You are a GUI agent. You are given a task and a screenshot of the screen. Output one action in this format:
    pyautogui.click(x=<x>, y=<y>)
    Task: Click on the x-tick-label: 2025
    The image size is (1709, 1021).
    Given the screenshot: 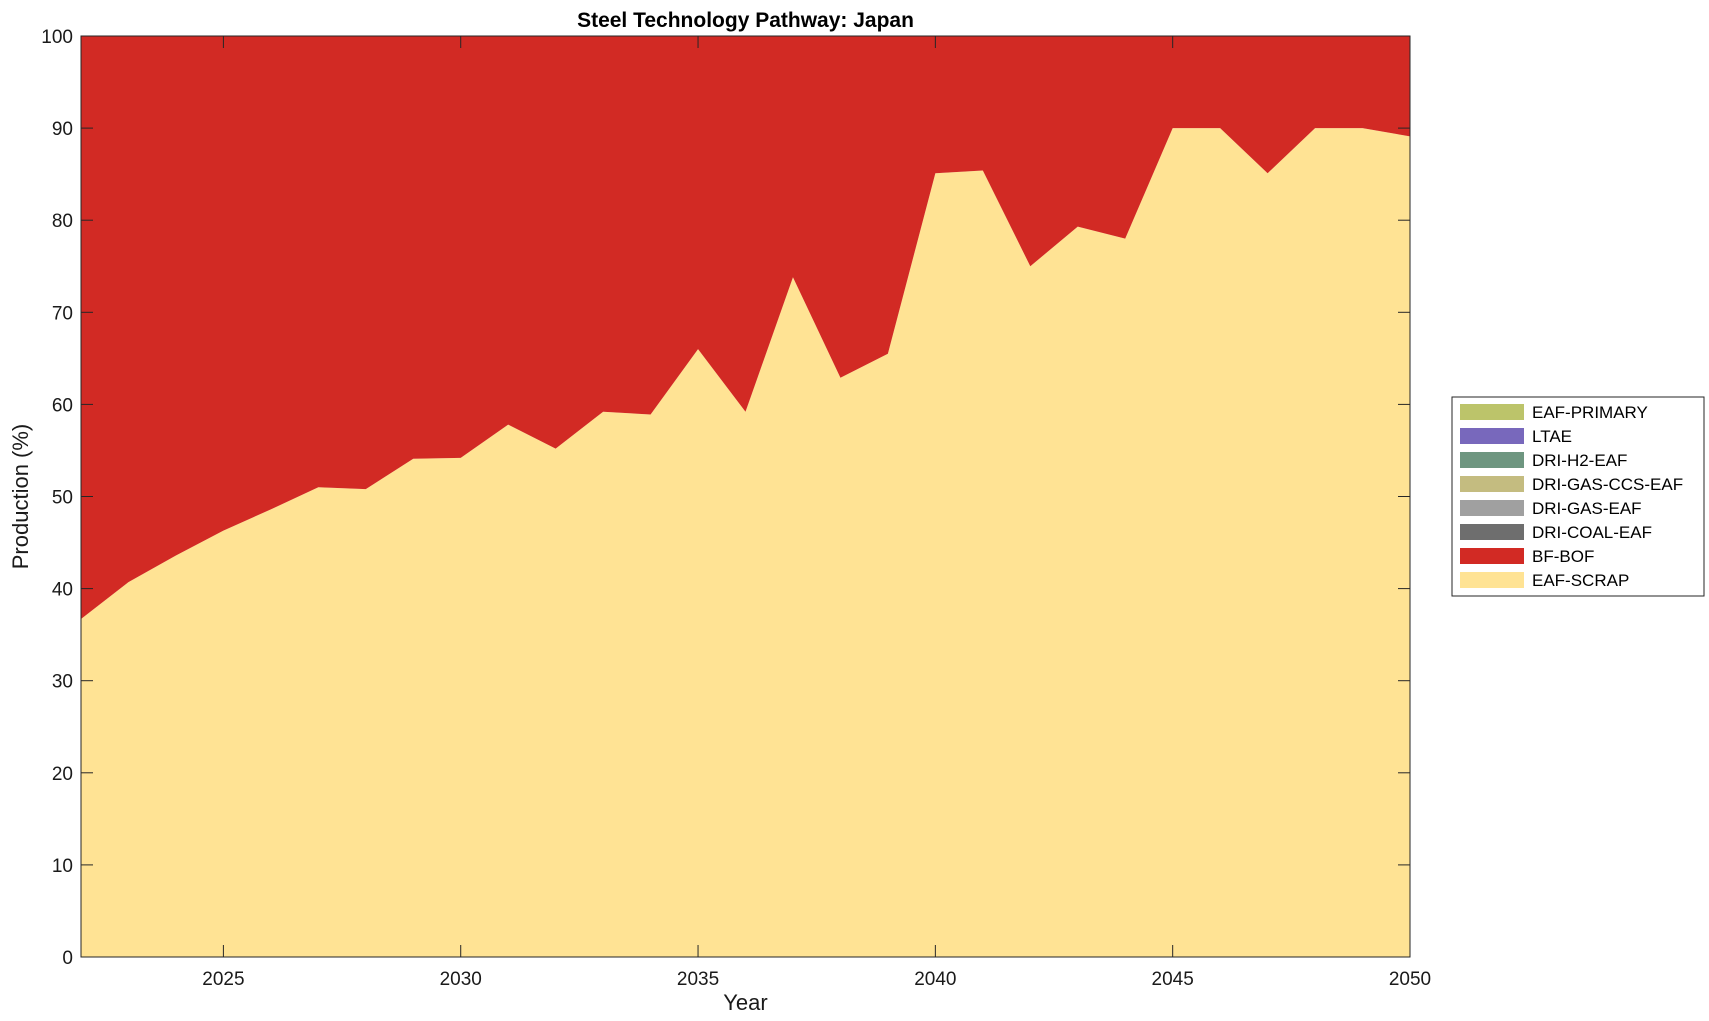 What is the action you would take?
    pyautogui.click(x=223, y=979)
    